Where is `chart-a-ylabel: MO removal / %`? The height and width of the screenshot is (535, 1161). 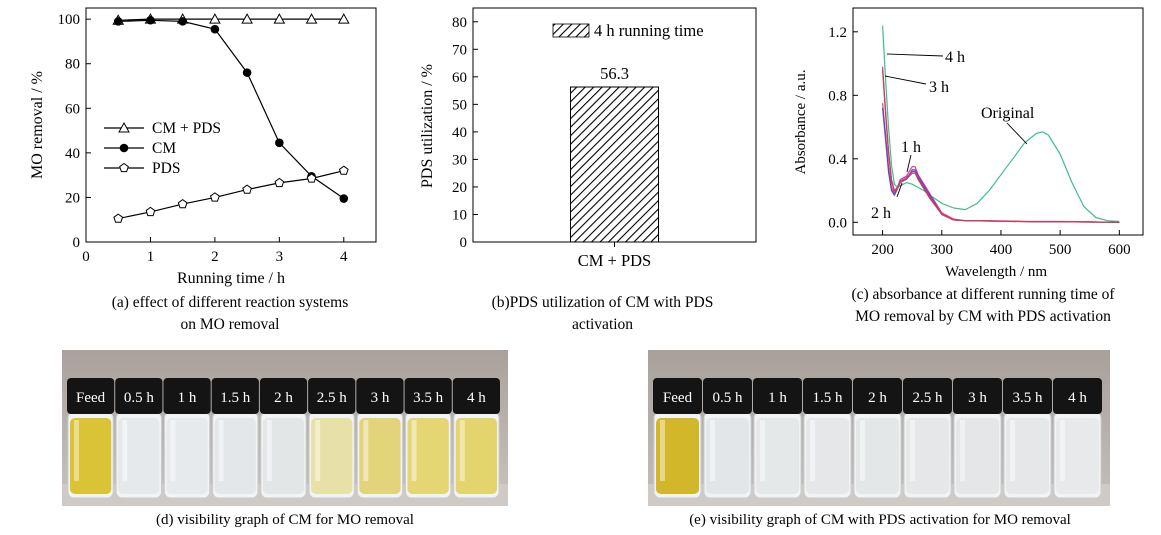 chart-a-ylabel: MO removal / % is located at coordinates (37, 125).